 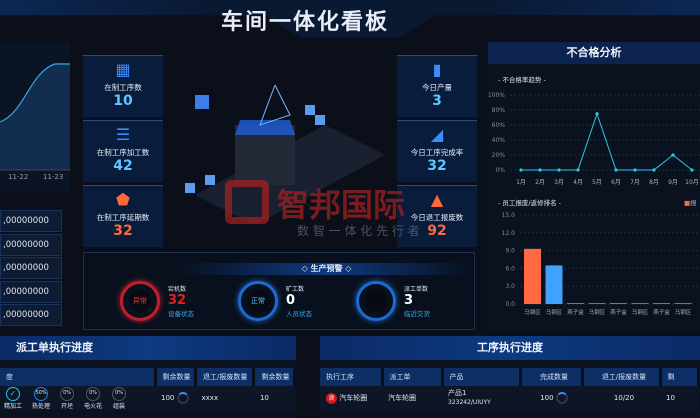 I want to click on kpi-value: 3, so click(x=437, y=101).